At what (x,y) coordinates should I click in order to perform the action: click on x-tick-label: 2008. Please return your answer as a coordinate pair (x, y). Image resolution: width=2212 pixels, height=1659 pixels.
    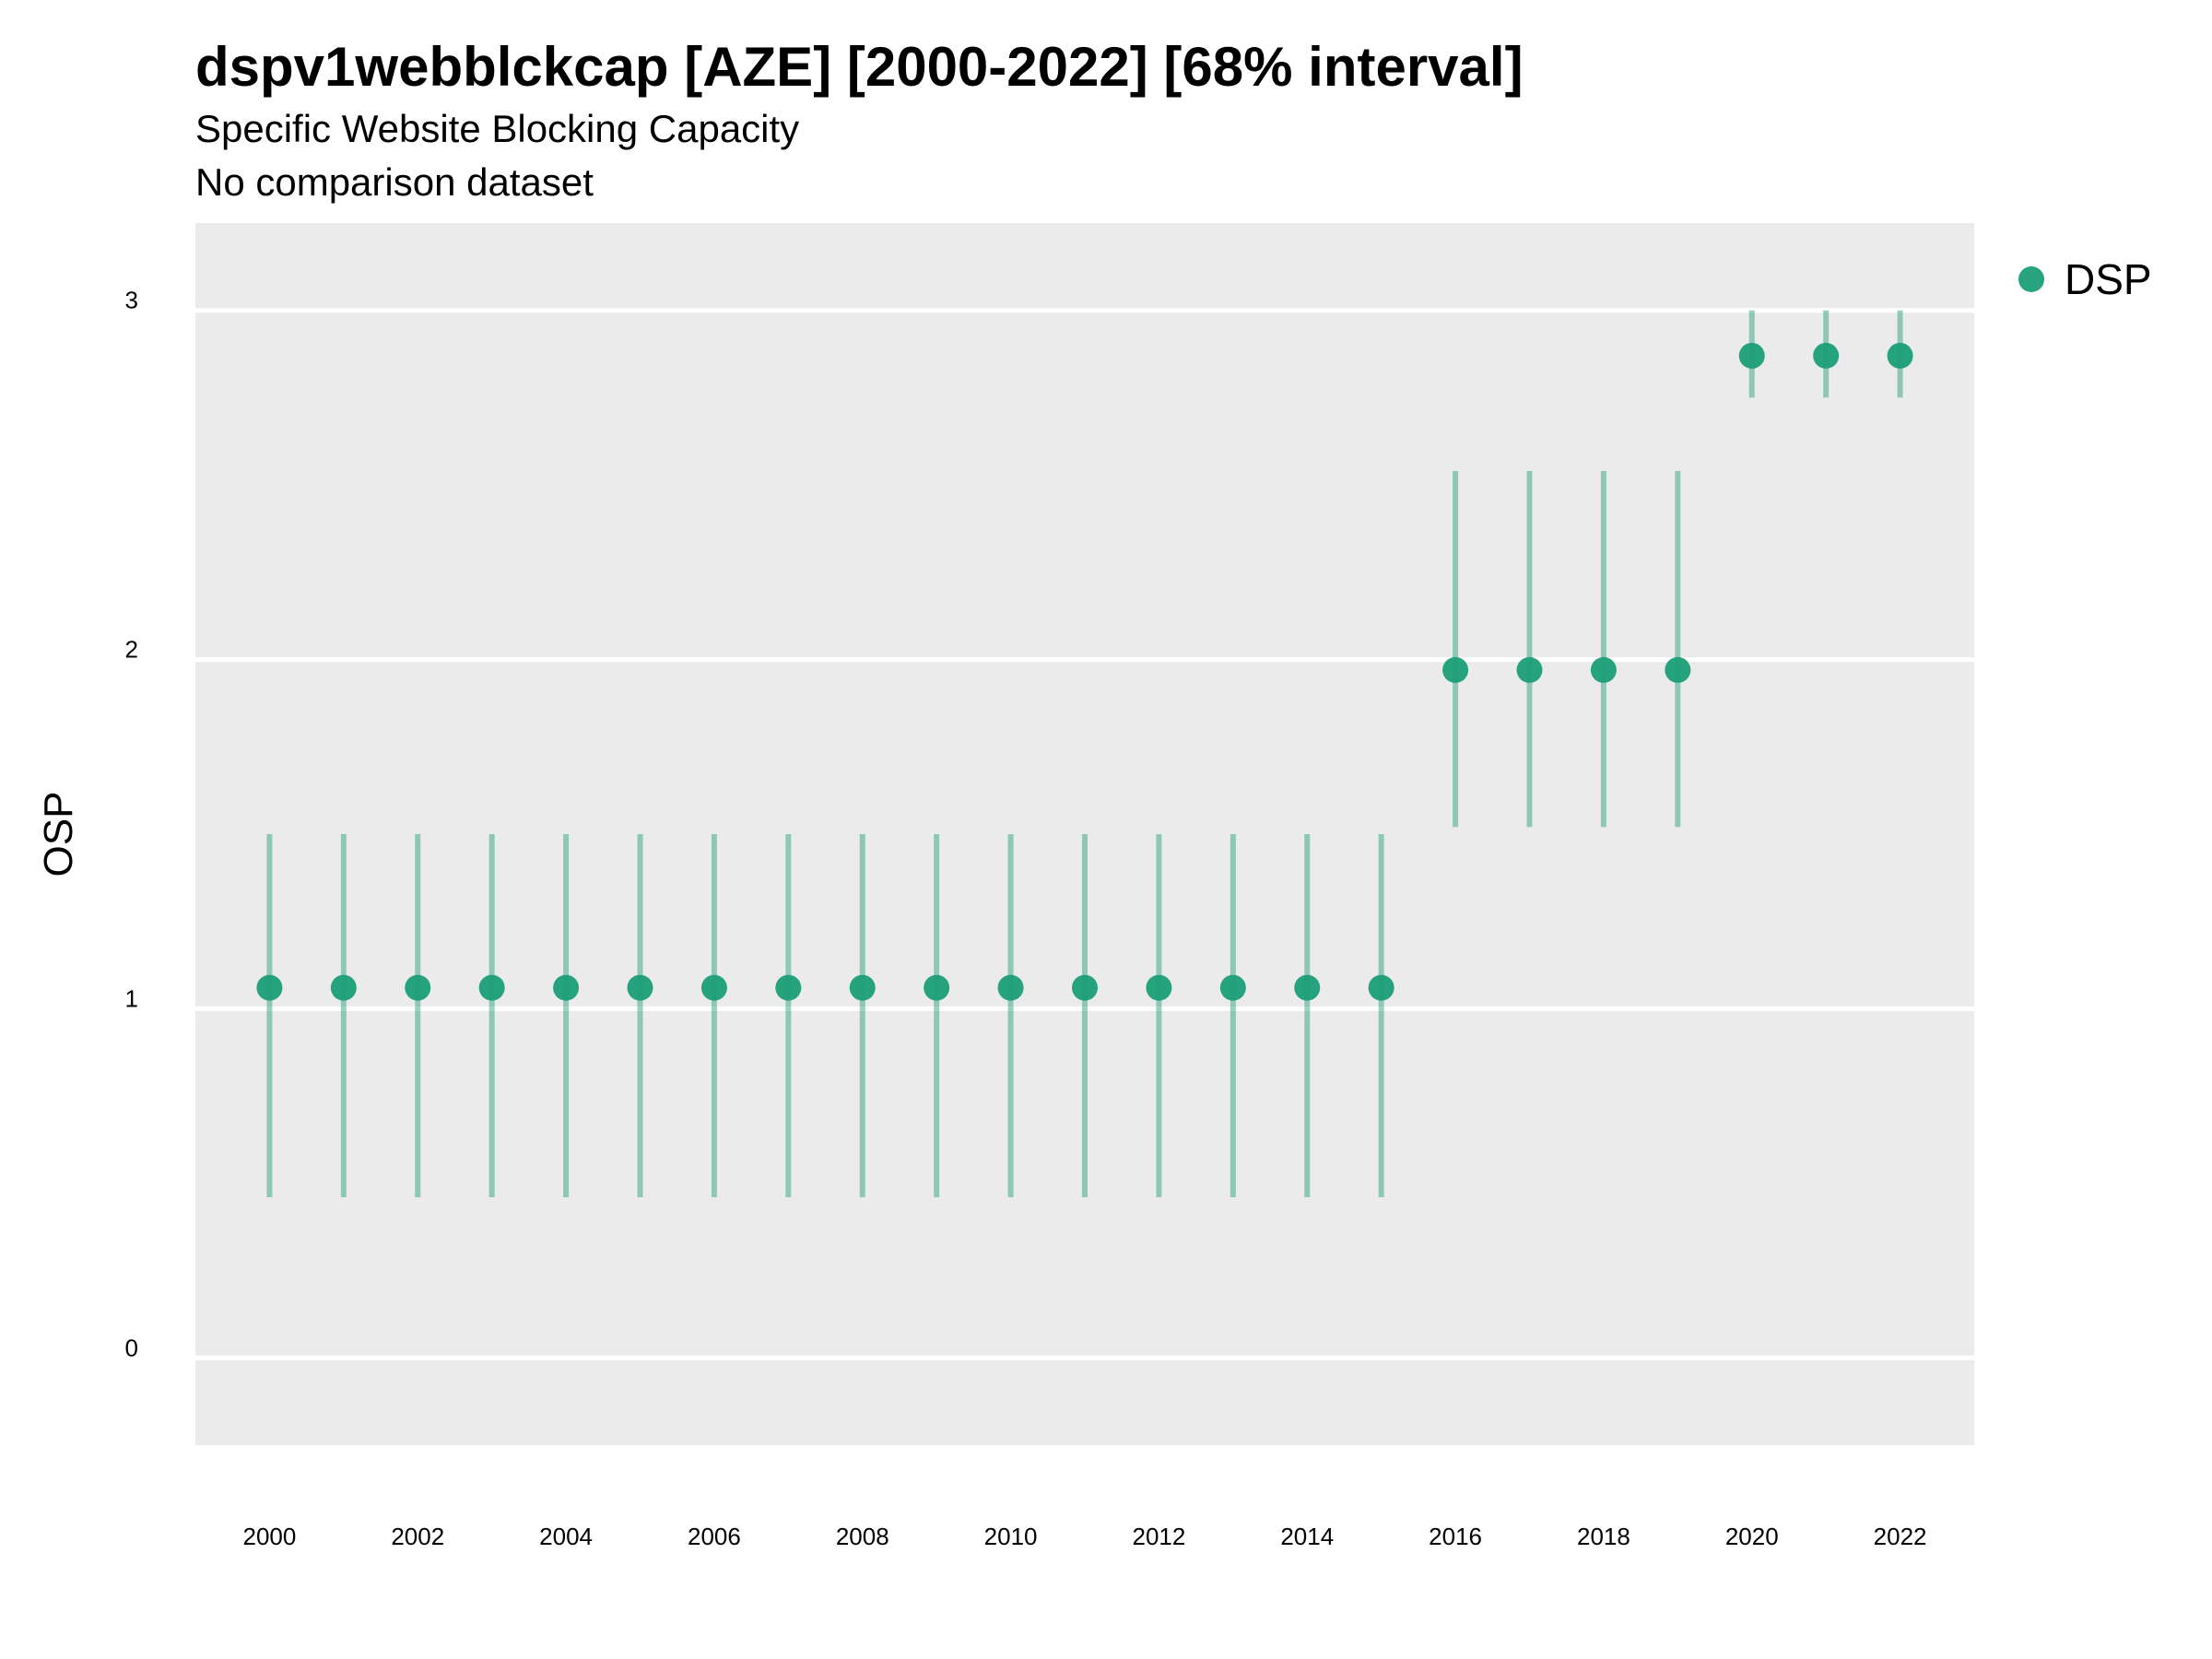
    Looking at the image, I should click on (862, 1536).